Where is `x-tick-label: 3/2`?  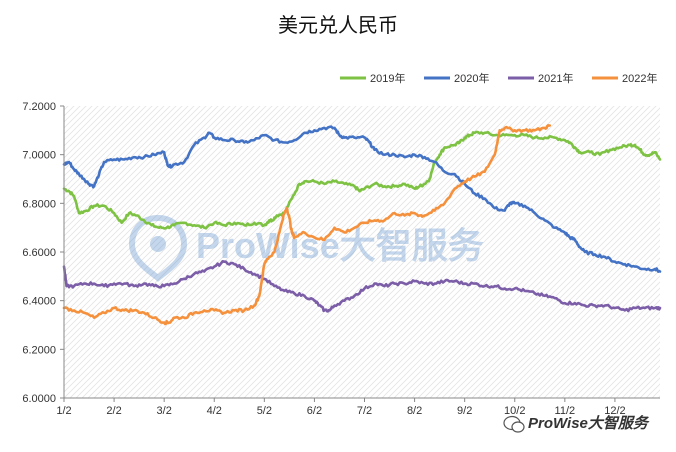 x-tick-label: 3/2 is located at coordinates (164, 411).